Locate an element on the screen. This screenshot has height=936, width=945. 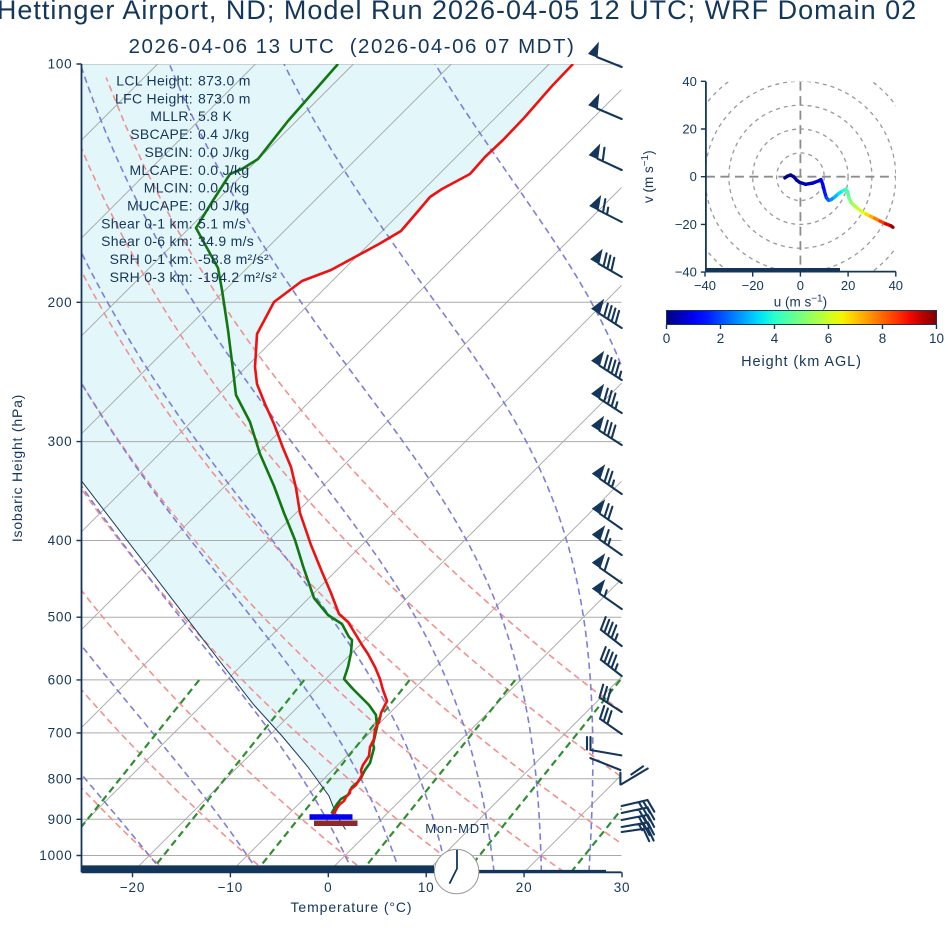
svg-text: Mon-MDT is located at coordinates (456, 828).